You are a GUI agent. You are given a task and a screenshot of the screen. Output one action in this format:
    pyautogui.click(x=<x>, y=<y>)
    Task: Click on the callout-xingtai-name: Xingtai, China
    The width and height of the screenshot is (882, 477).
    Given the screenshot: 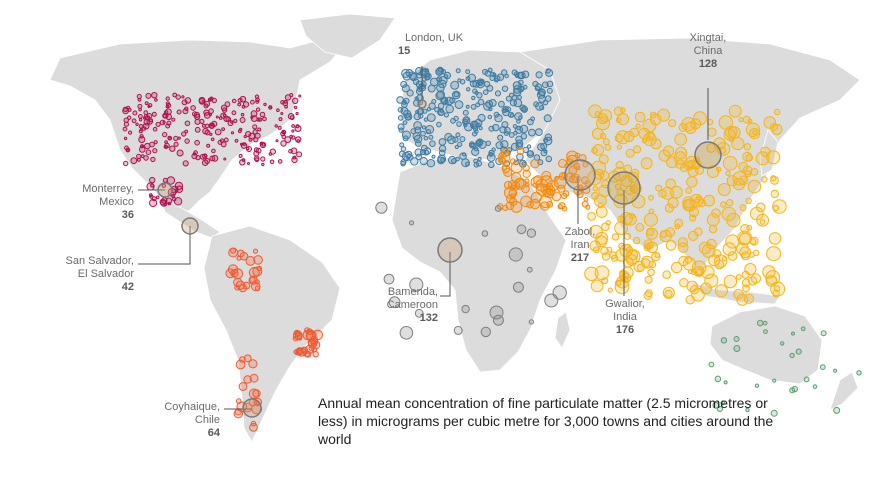 What is the action you would take?
    pyautogui.click(x=708, y=44)
    